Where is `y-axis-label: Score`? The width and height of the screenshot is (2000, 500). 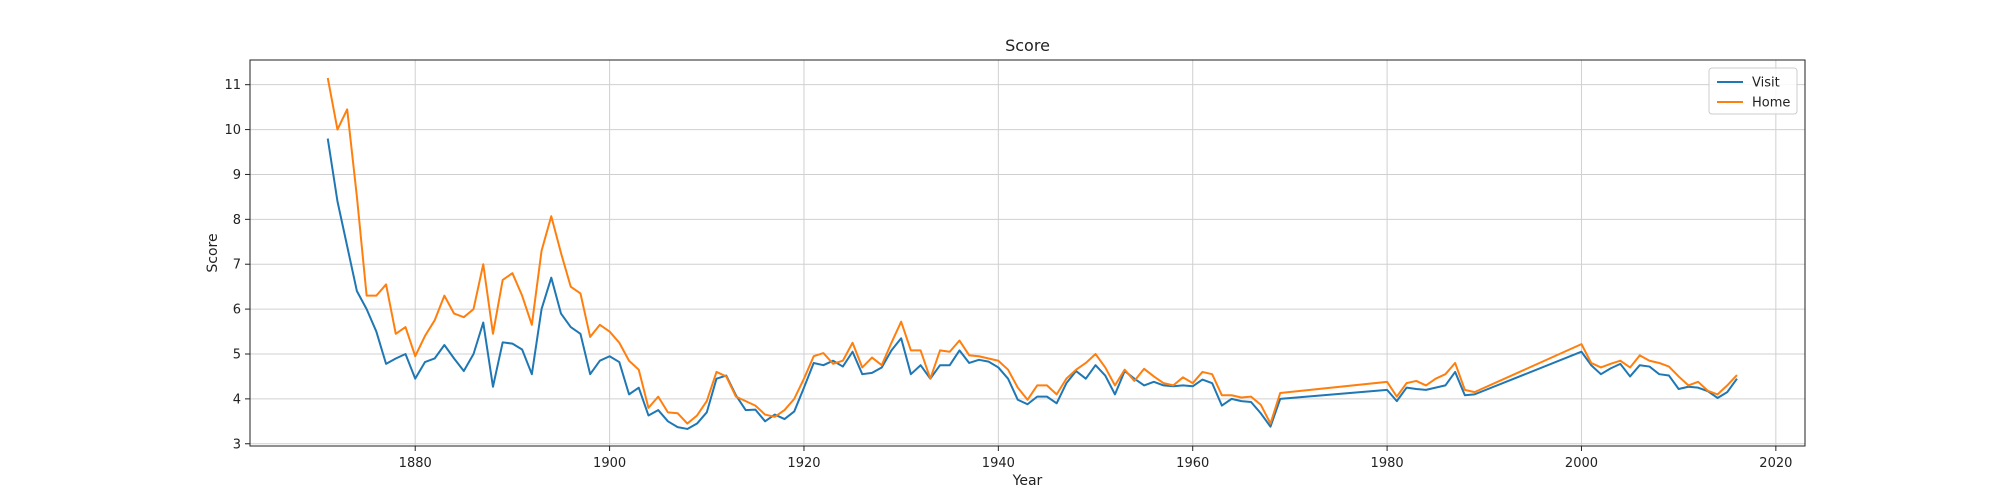 y-axis-label: Score is located at coordinates (213, 252).